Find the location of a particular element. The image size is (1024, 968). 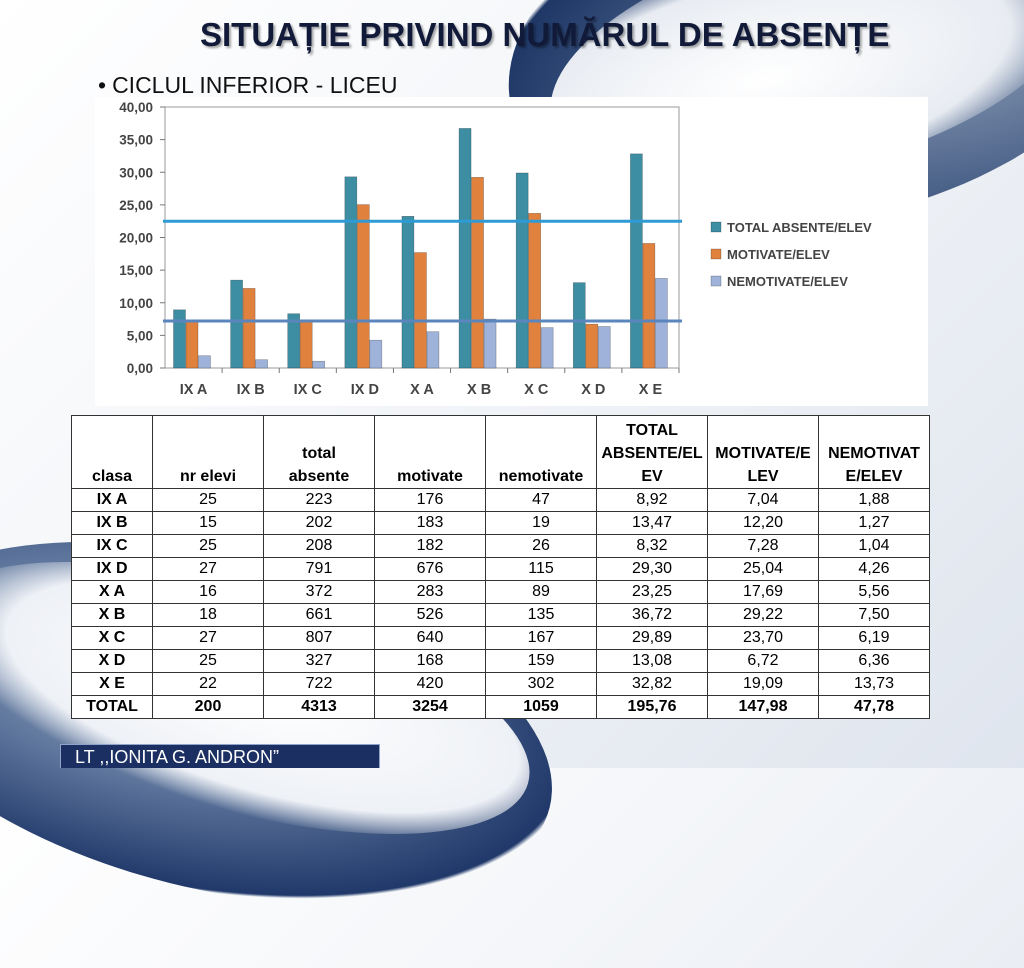

x-tick-label: IX B is located at coordinates (251, 390).